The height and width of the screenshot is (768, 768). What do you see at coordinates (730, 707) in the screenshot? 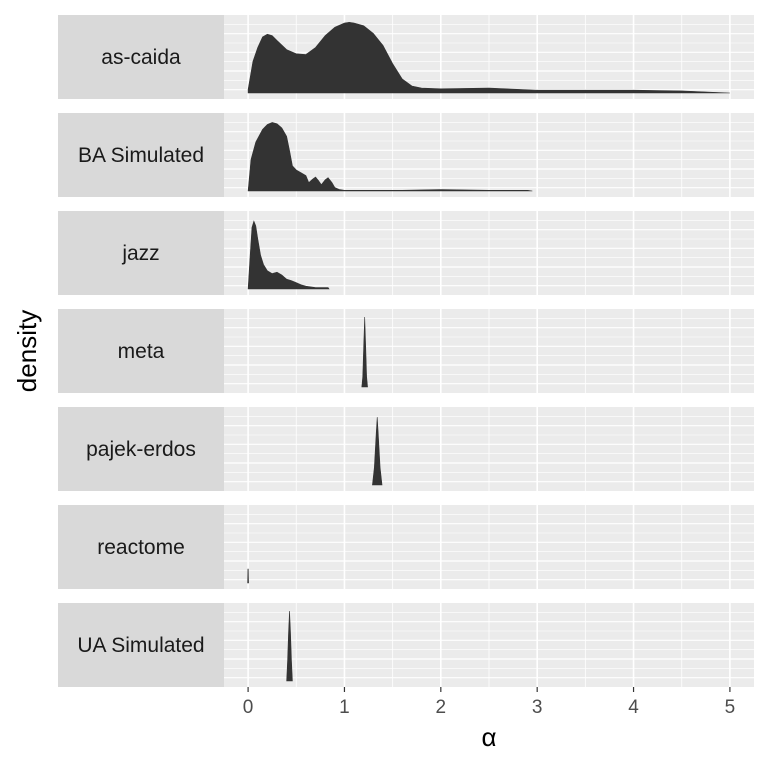
I see `x-tick-label: 5` at bounding box center [730, 707].